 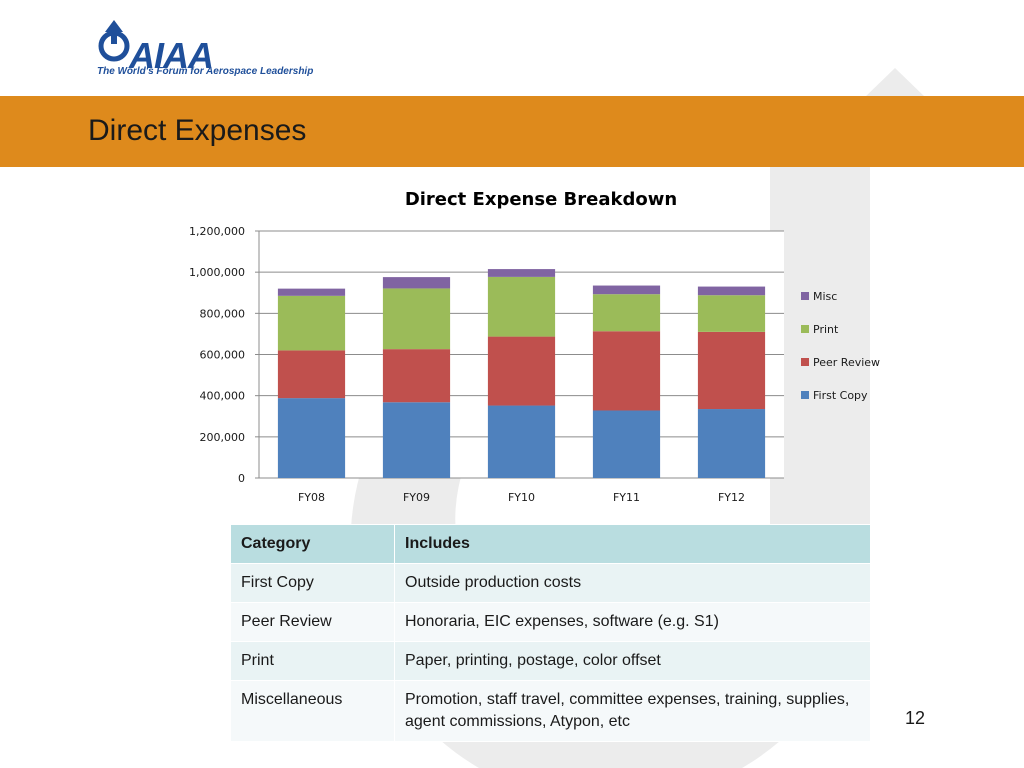 I want to click on x-tick-label: FY09, so click(x=416, y=497).